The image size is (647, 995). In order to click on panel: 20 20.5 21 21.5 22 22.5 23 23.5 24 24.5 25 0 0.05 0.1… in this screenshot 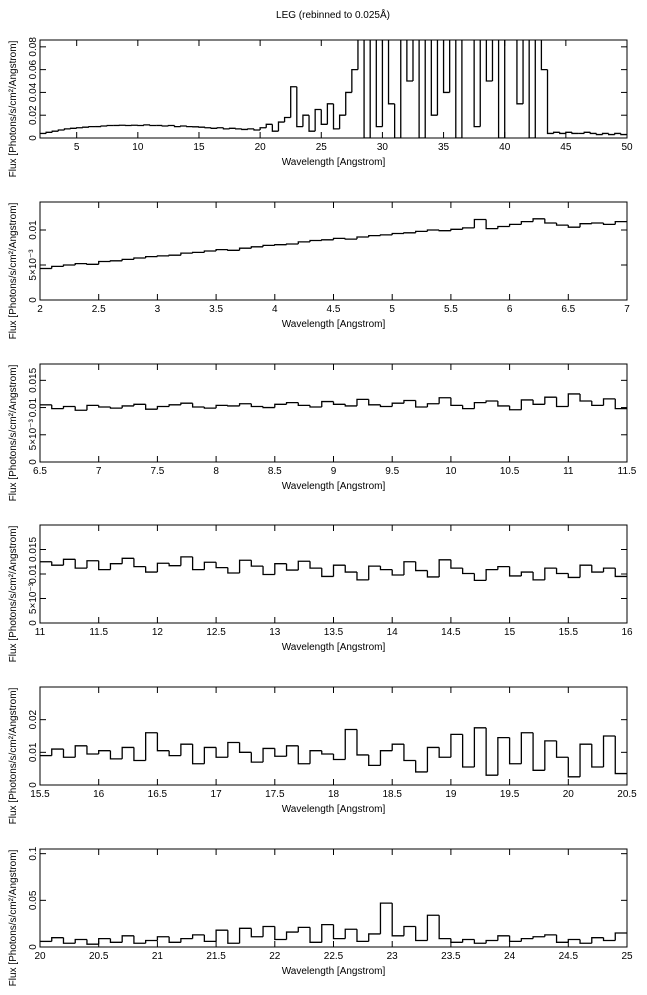, I will do `click(320, 916)`.